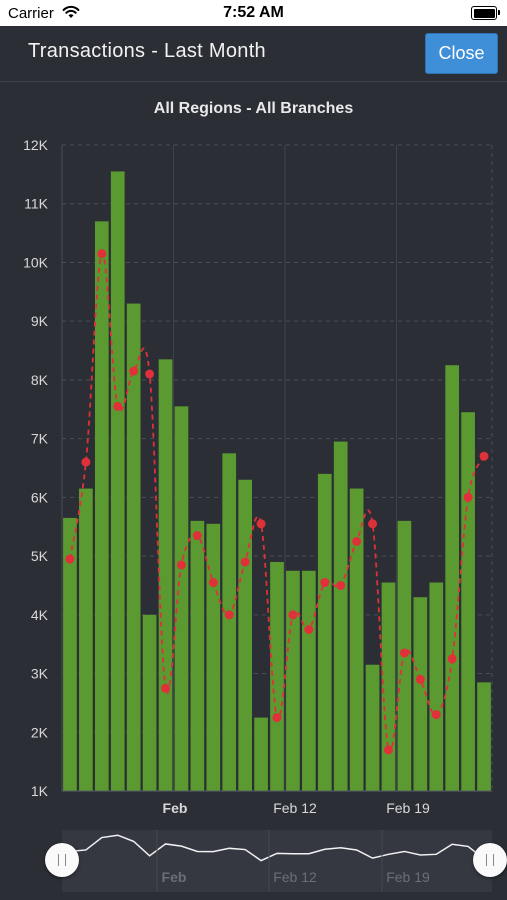 Image resolution: width=507 pixels, height=900 pixels. I want to click on navigator-tick-label: Feb 12, so click(295, 877).